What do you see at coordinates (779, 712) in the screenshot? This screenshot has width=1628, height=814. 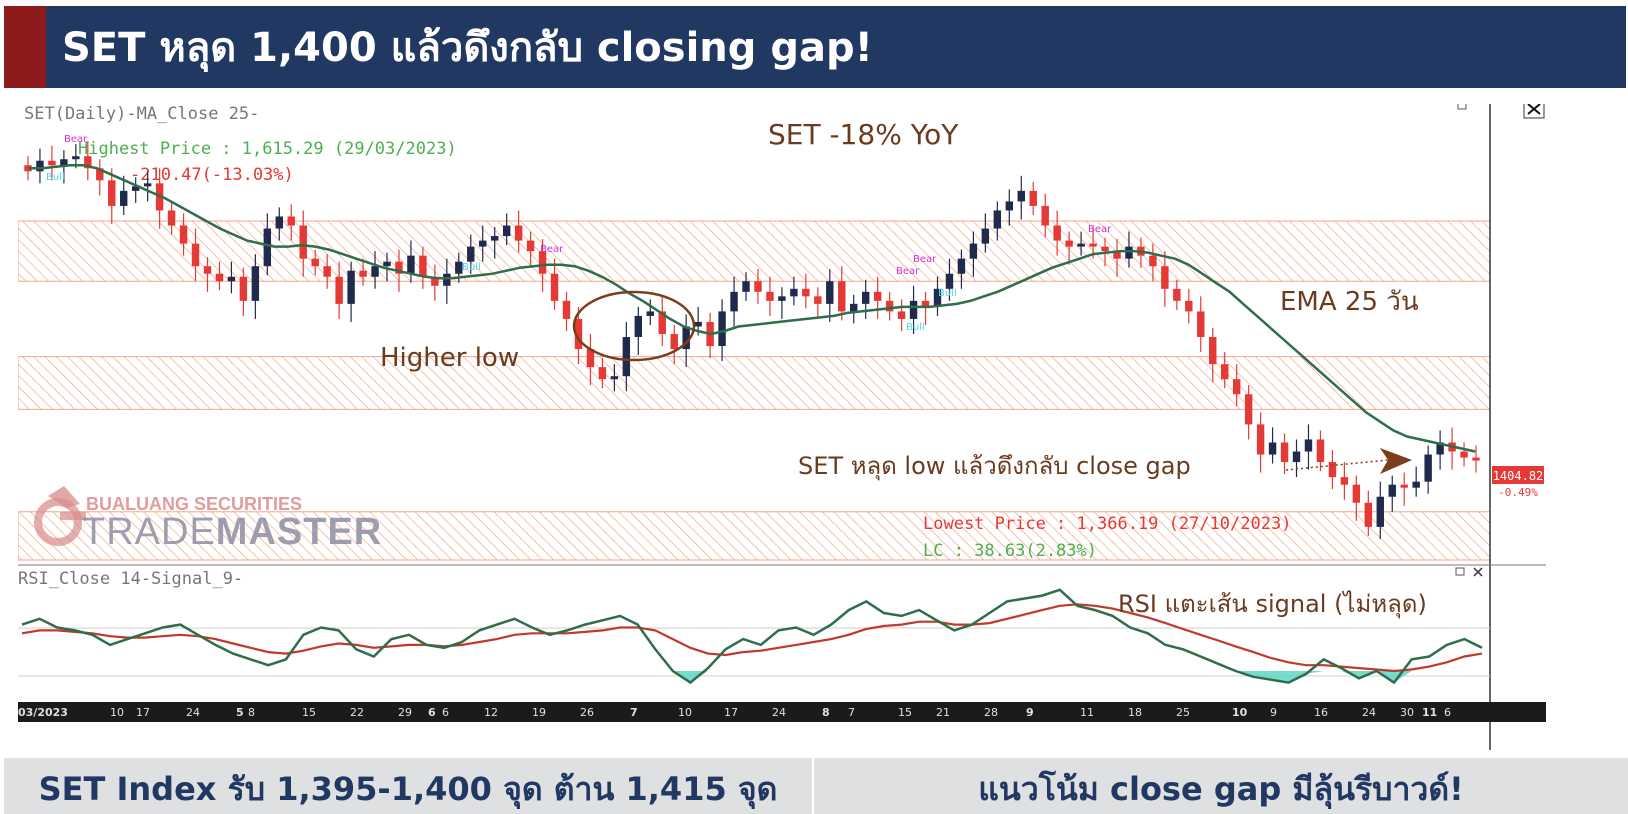 I see `x-axis-label-17: 24` at bounding box center [779, 712].